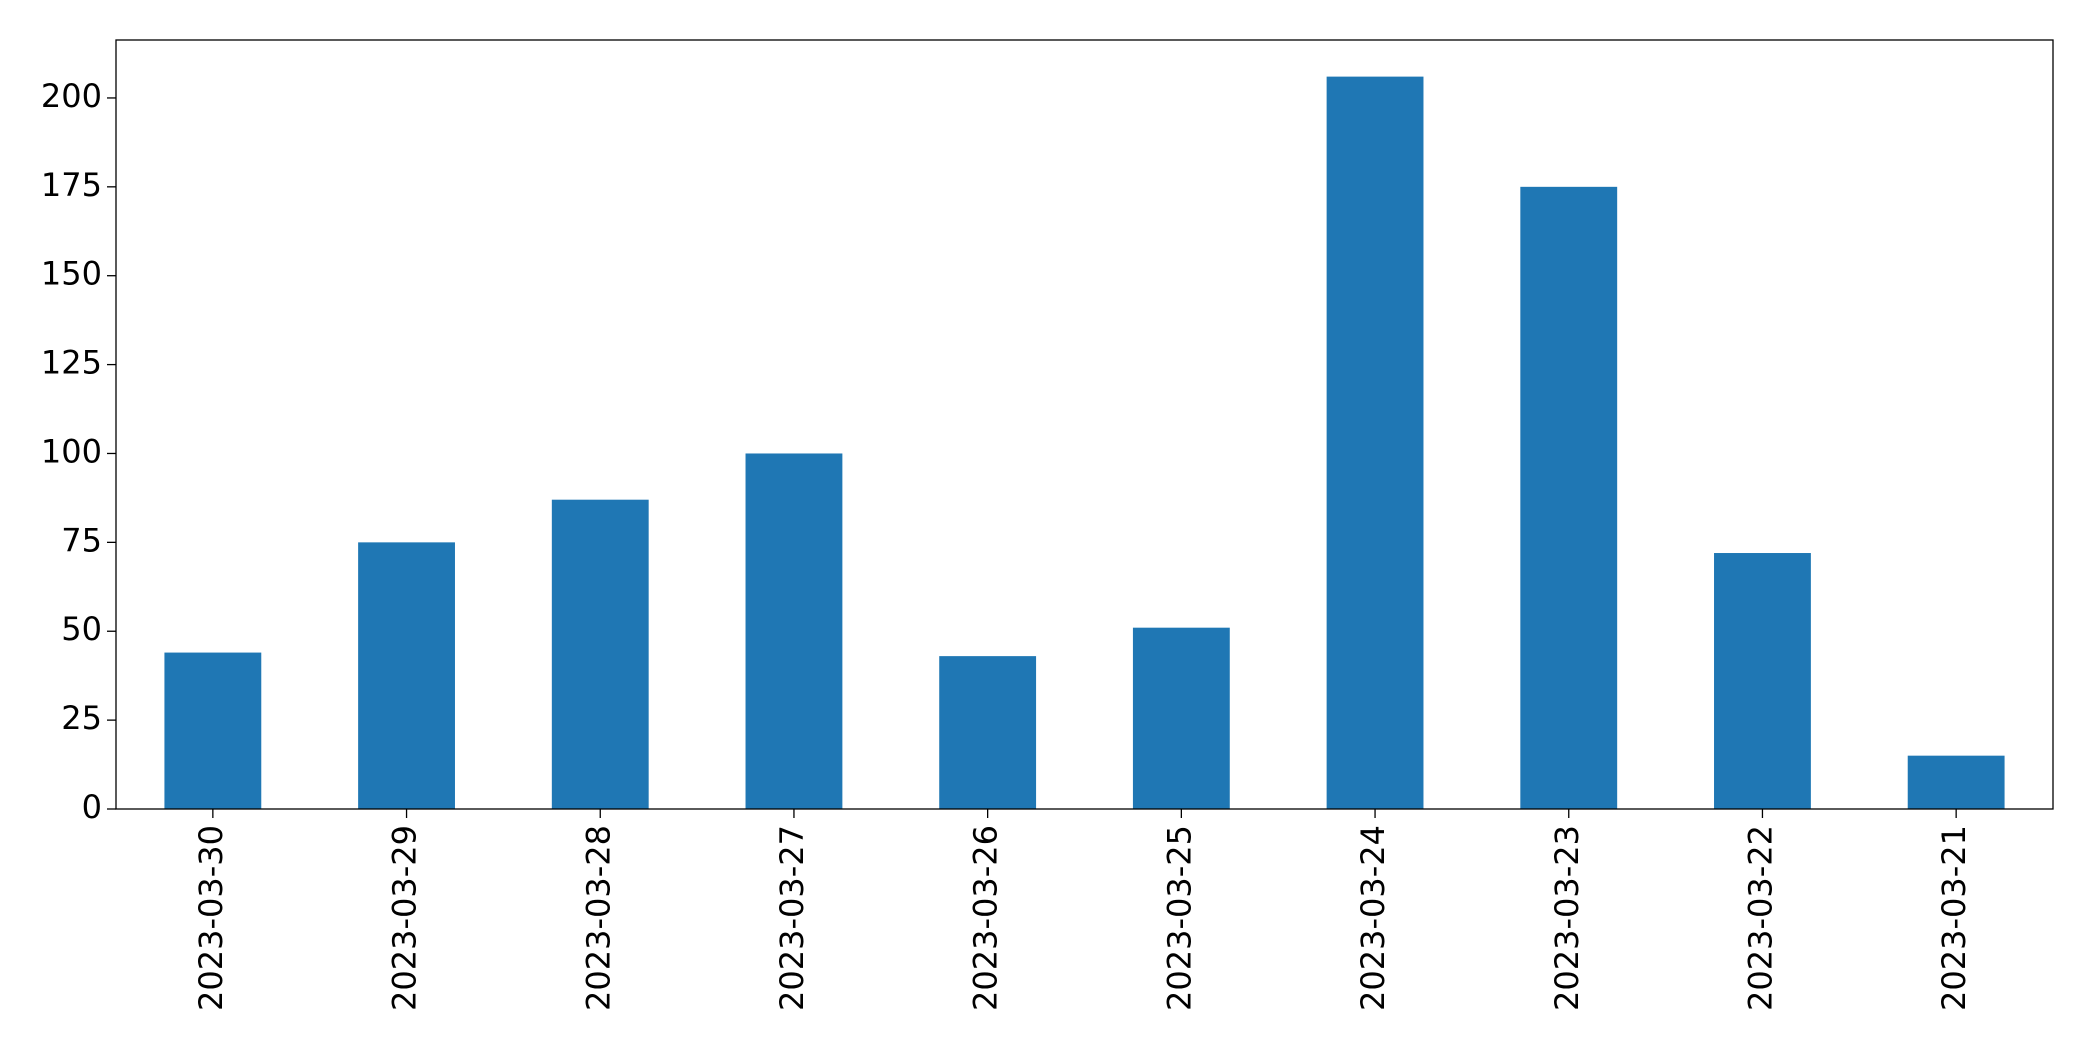  What do you see at coordinates (1567, 918) in the screenshot?
I see `x-tick-label: 2023-03-23` at bounding box center [1567, 918].